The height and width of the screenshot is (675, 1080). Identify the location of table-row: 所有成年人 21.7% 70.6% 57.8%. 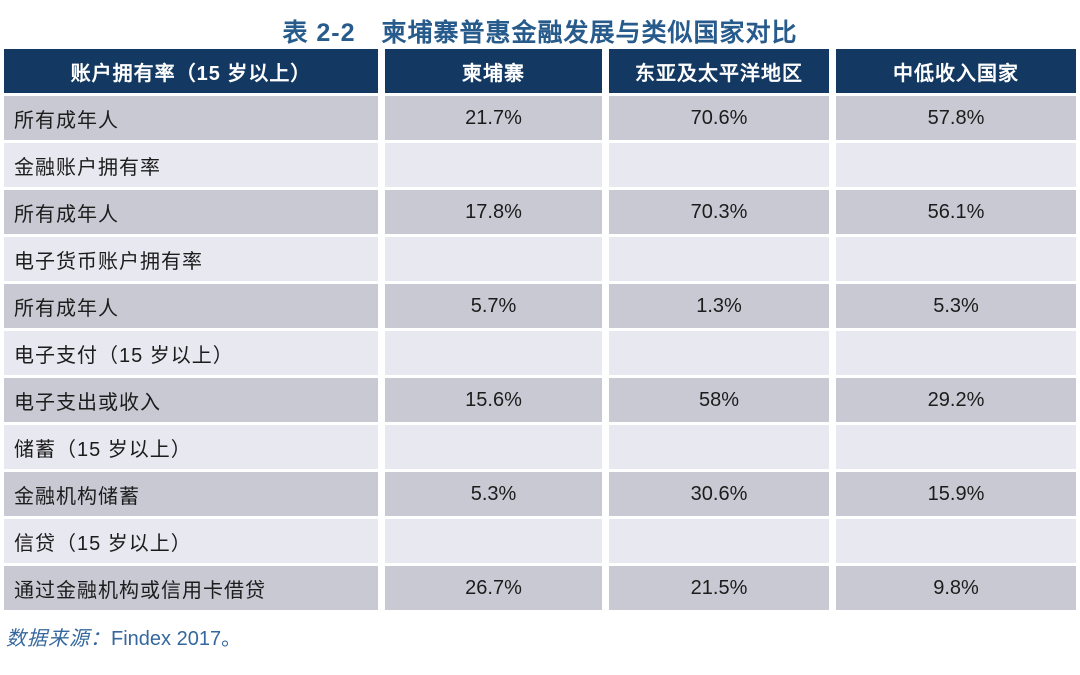
(540, 119).